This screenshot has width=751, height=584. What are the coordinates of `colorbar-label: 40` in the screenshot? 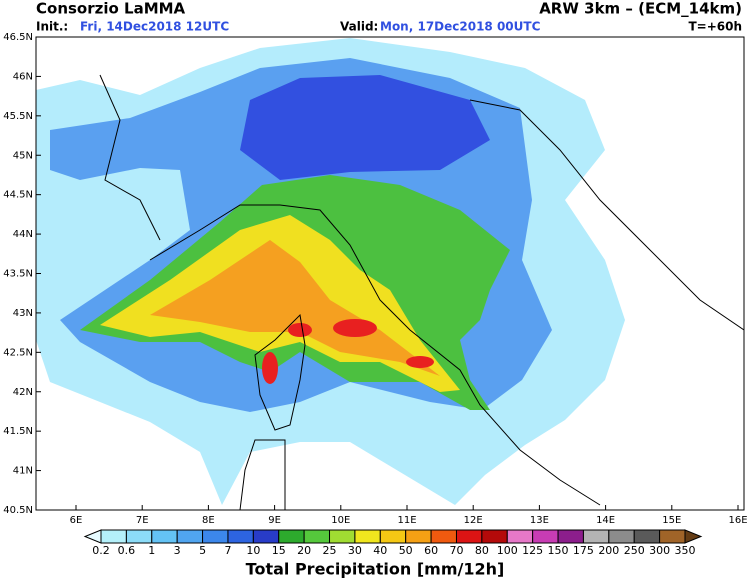 It's located at (380, 550).